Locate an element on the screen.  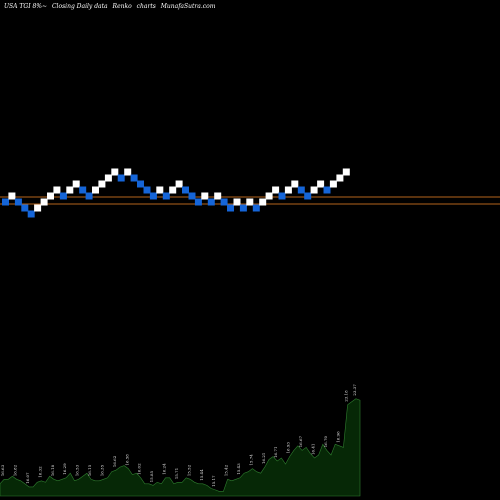
volume-label: 15.17 is located at coordinates (213, 481).